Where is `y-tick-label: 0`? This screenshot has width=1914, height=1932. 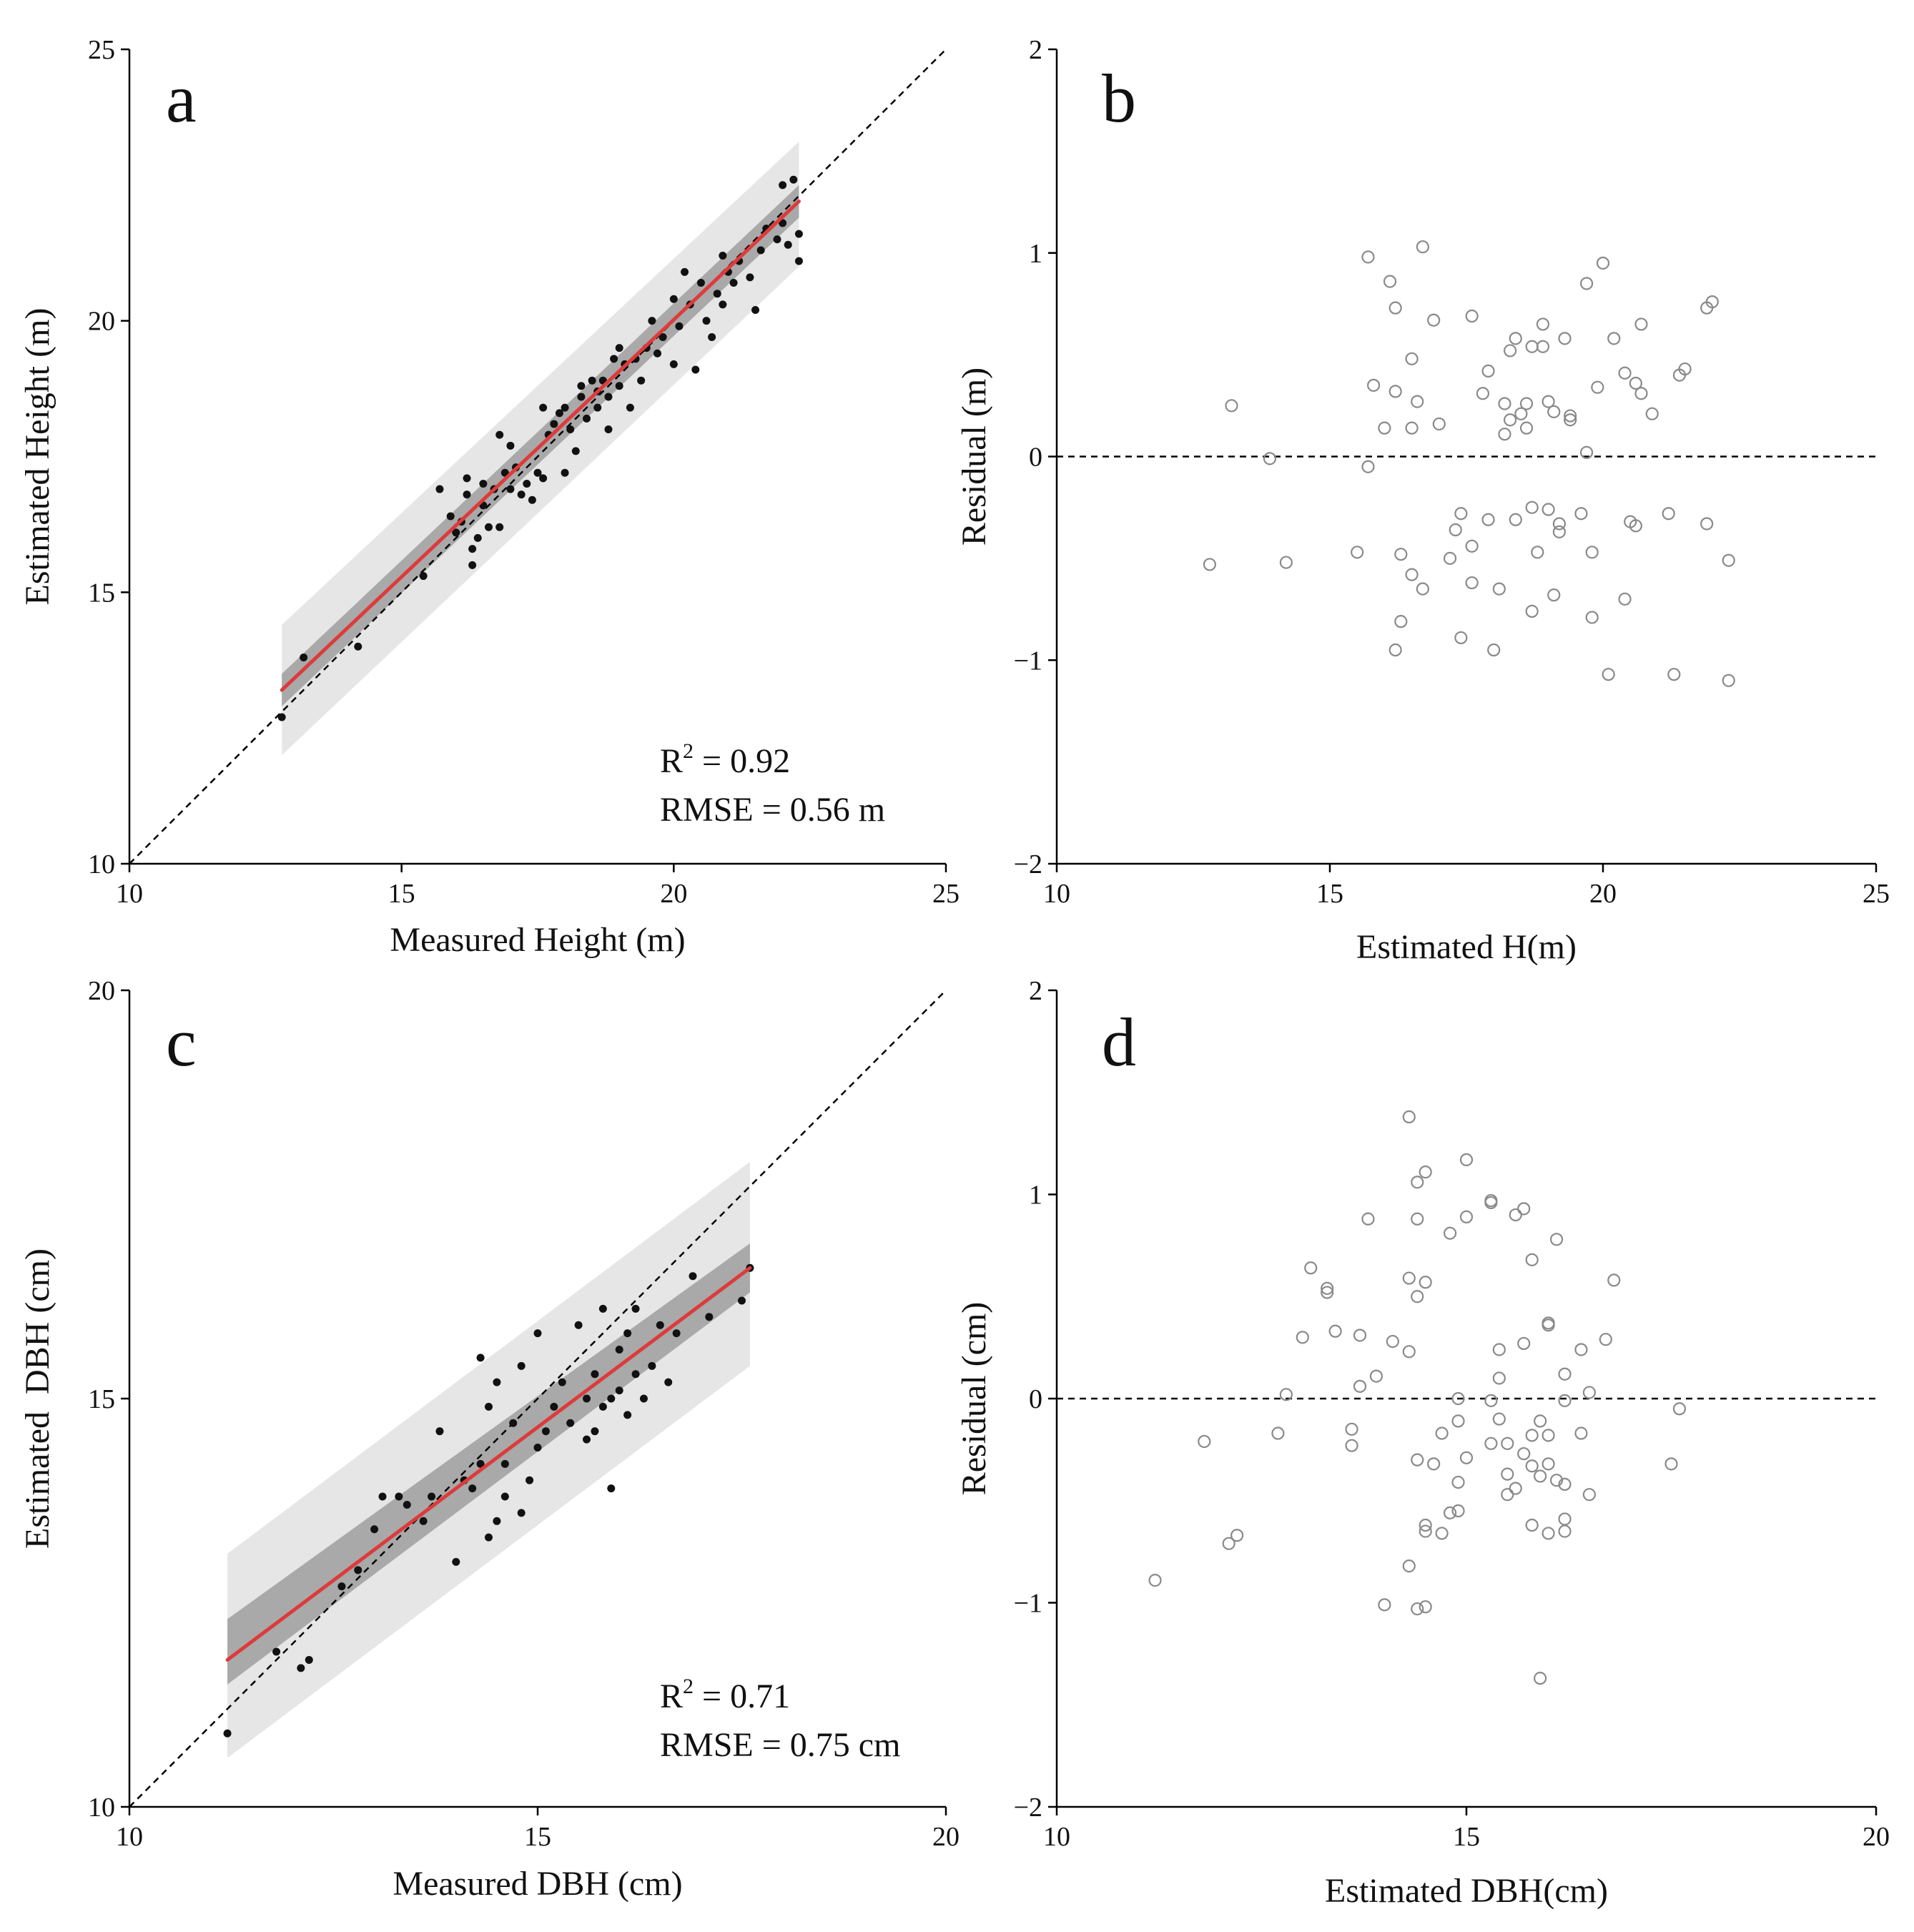
y-tick-label: 0 is located at coordinates (1035, 458).